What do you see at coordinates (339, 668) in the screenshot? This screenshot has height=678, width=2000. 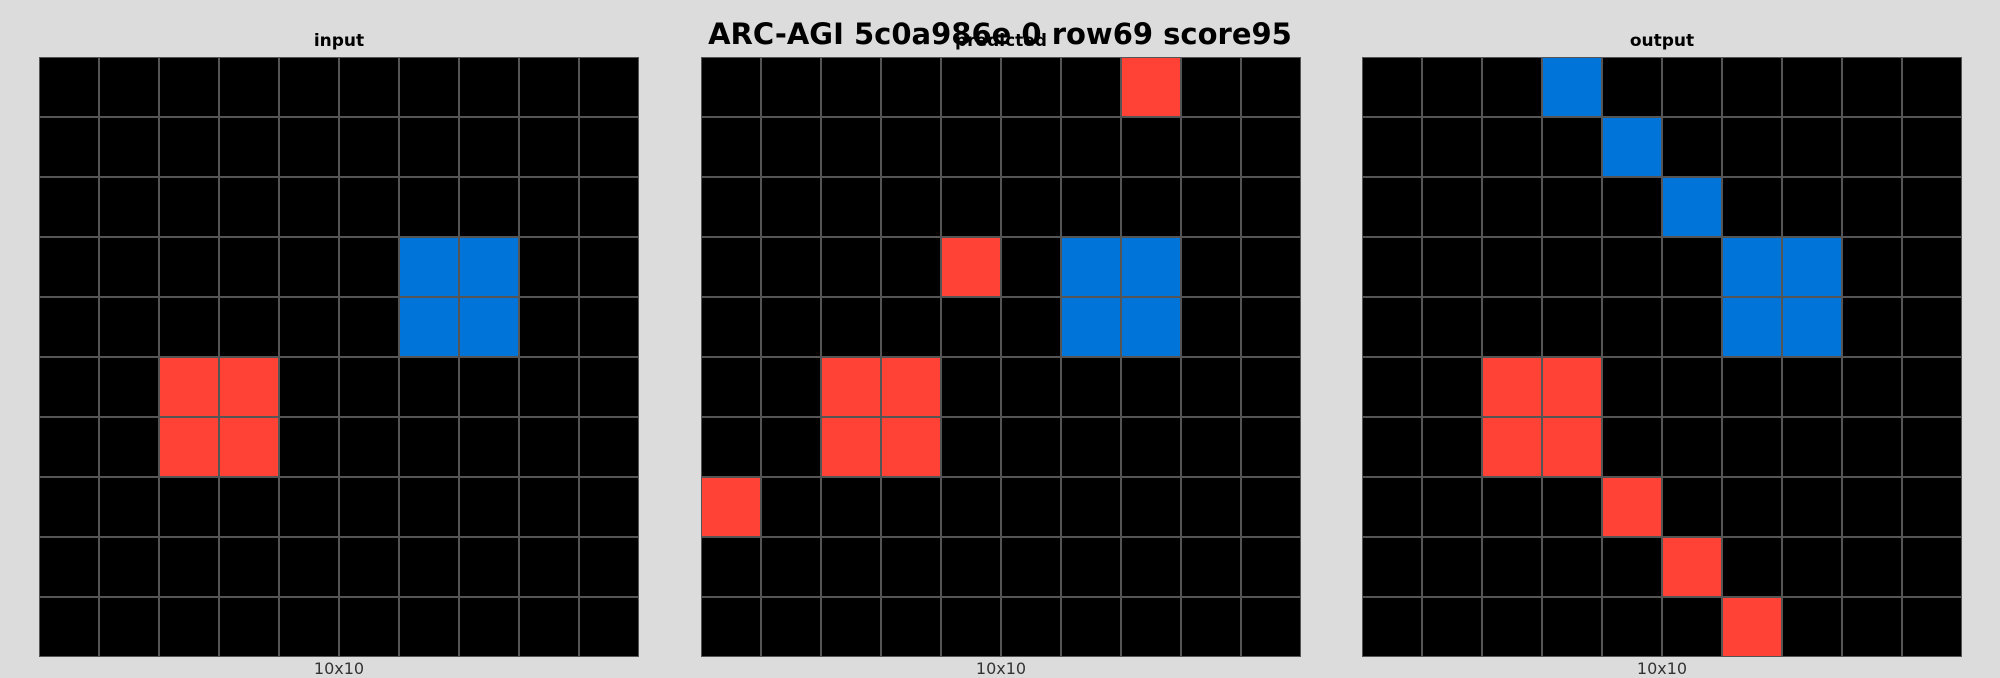 I see `input-panel-caption: 10x10` at bounding box center [339, 668].